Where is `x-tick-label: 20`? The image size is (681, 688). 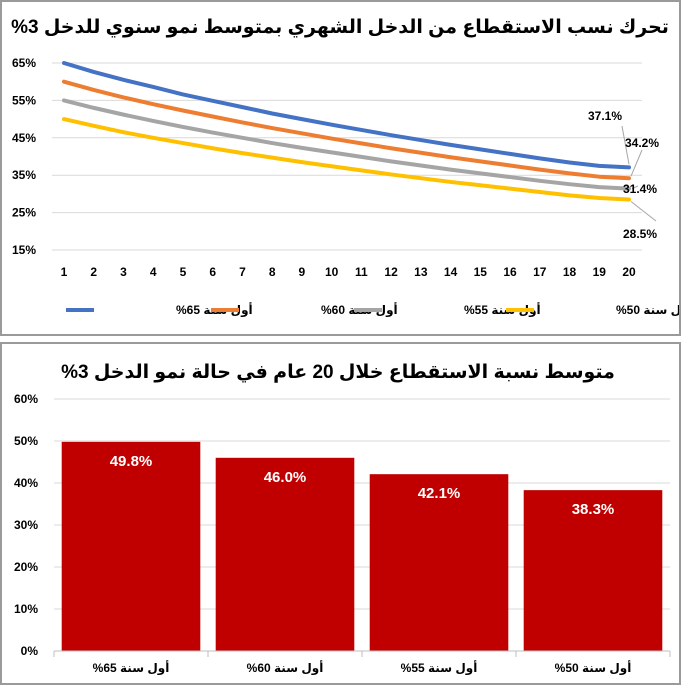 x-tick-label: 20 is located at coordinates (629, 272).